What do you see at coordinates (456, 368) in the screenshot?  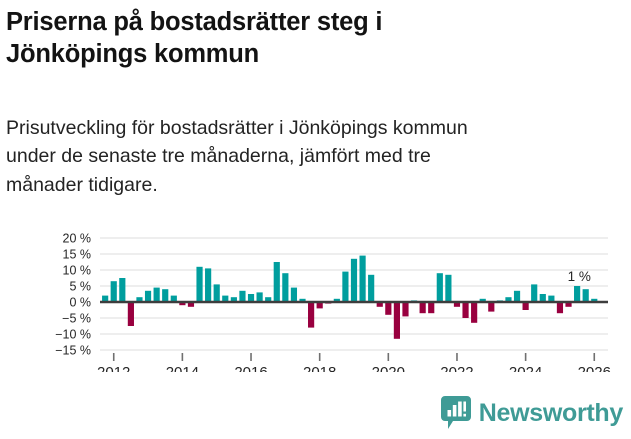 I see `x-tick-label: 2022` at bounding box center [456, 368].